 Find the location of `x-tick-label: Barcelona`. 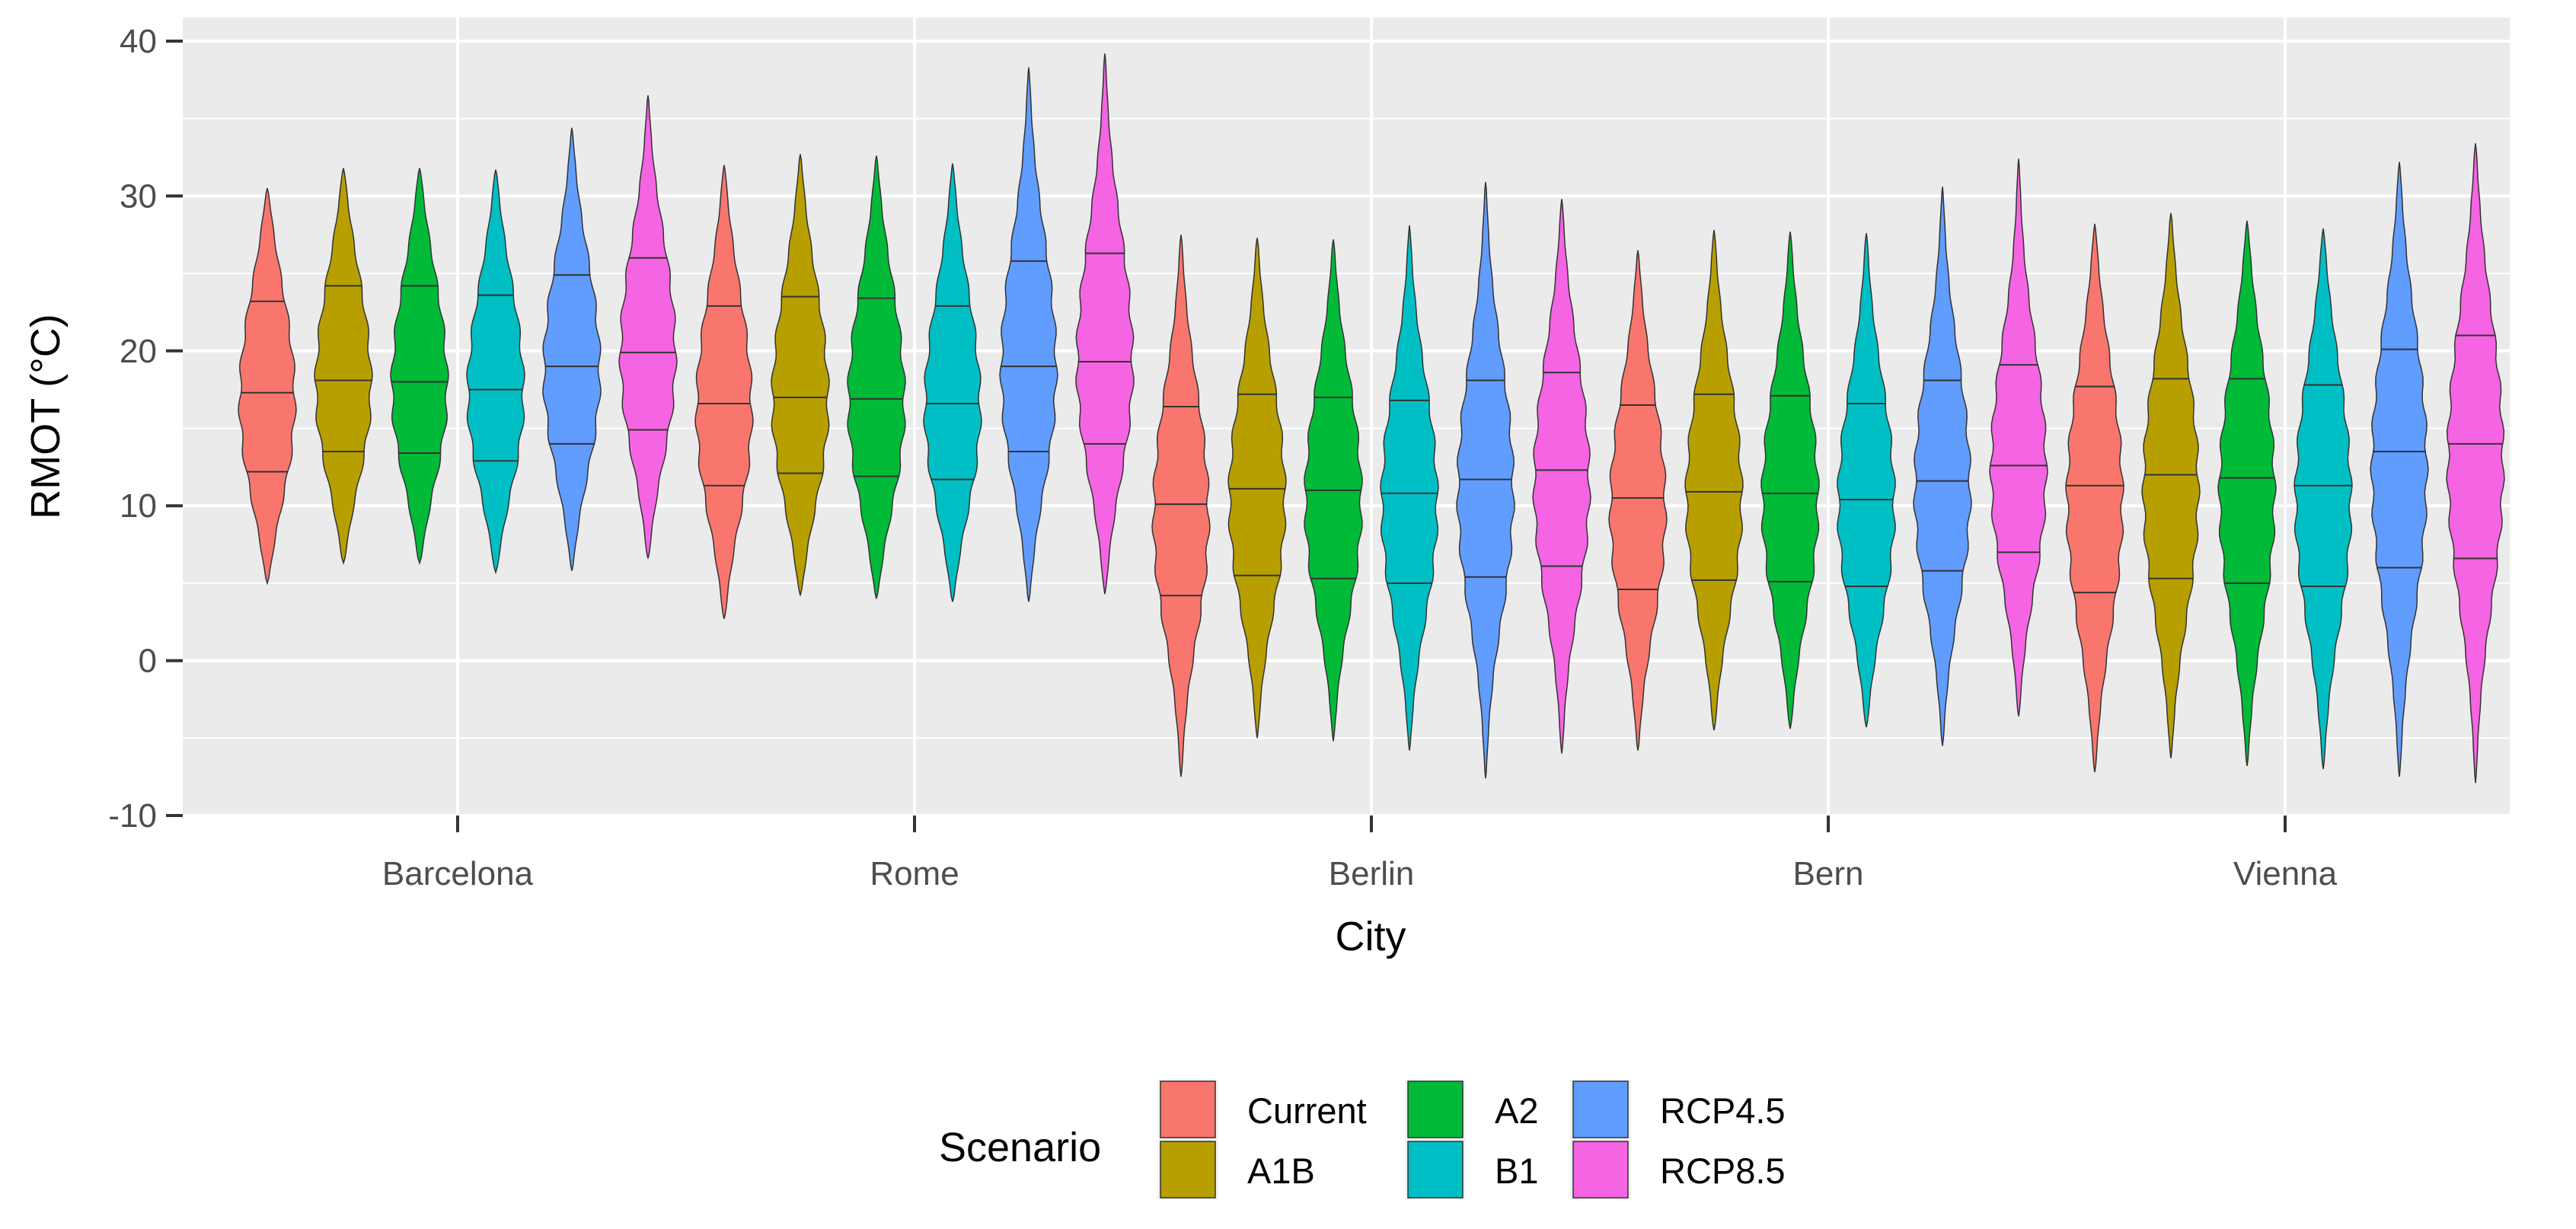

x-tick-label: Barcelona is located at coordinates (458, 873).